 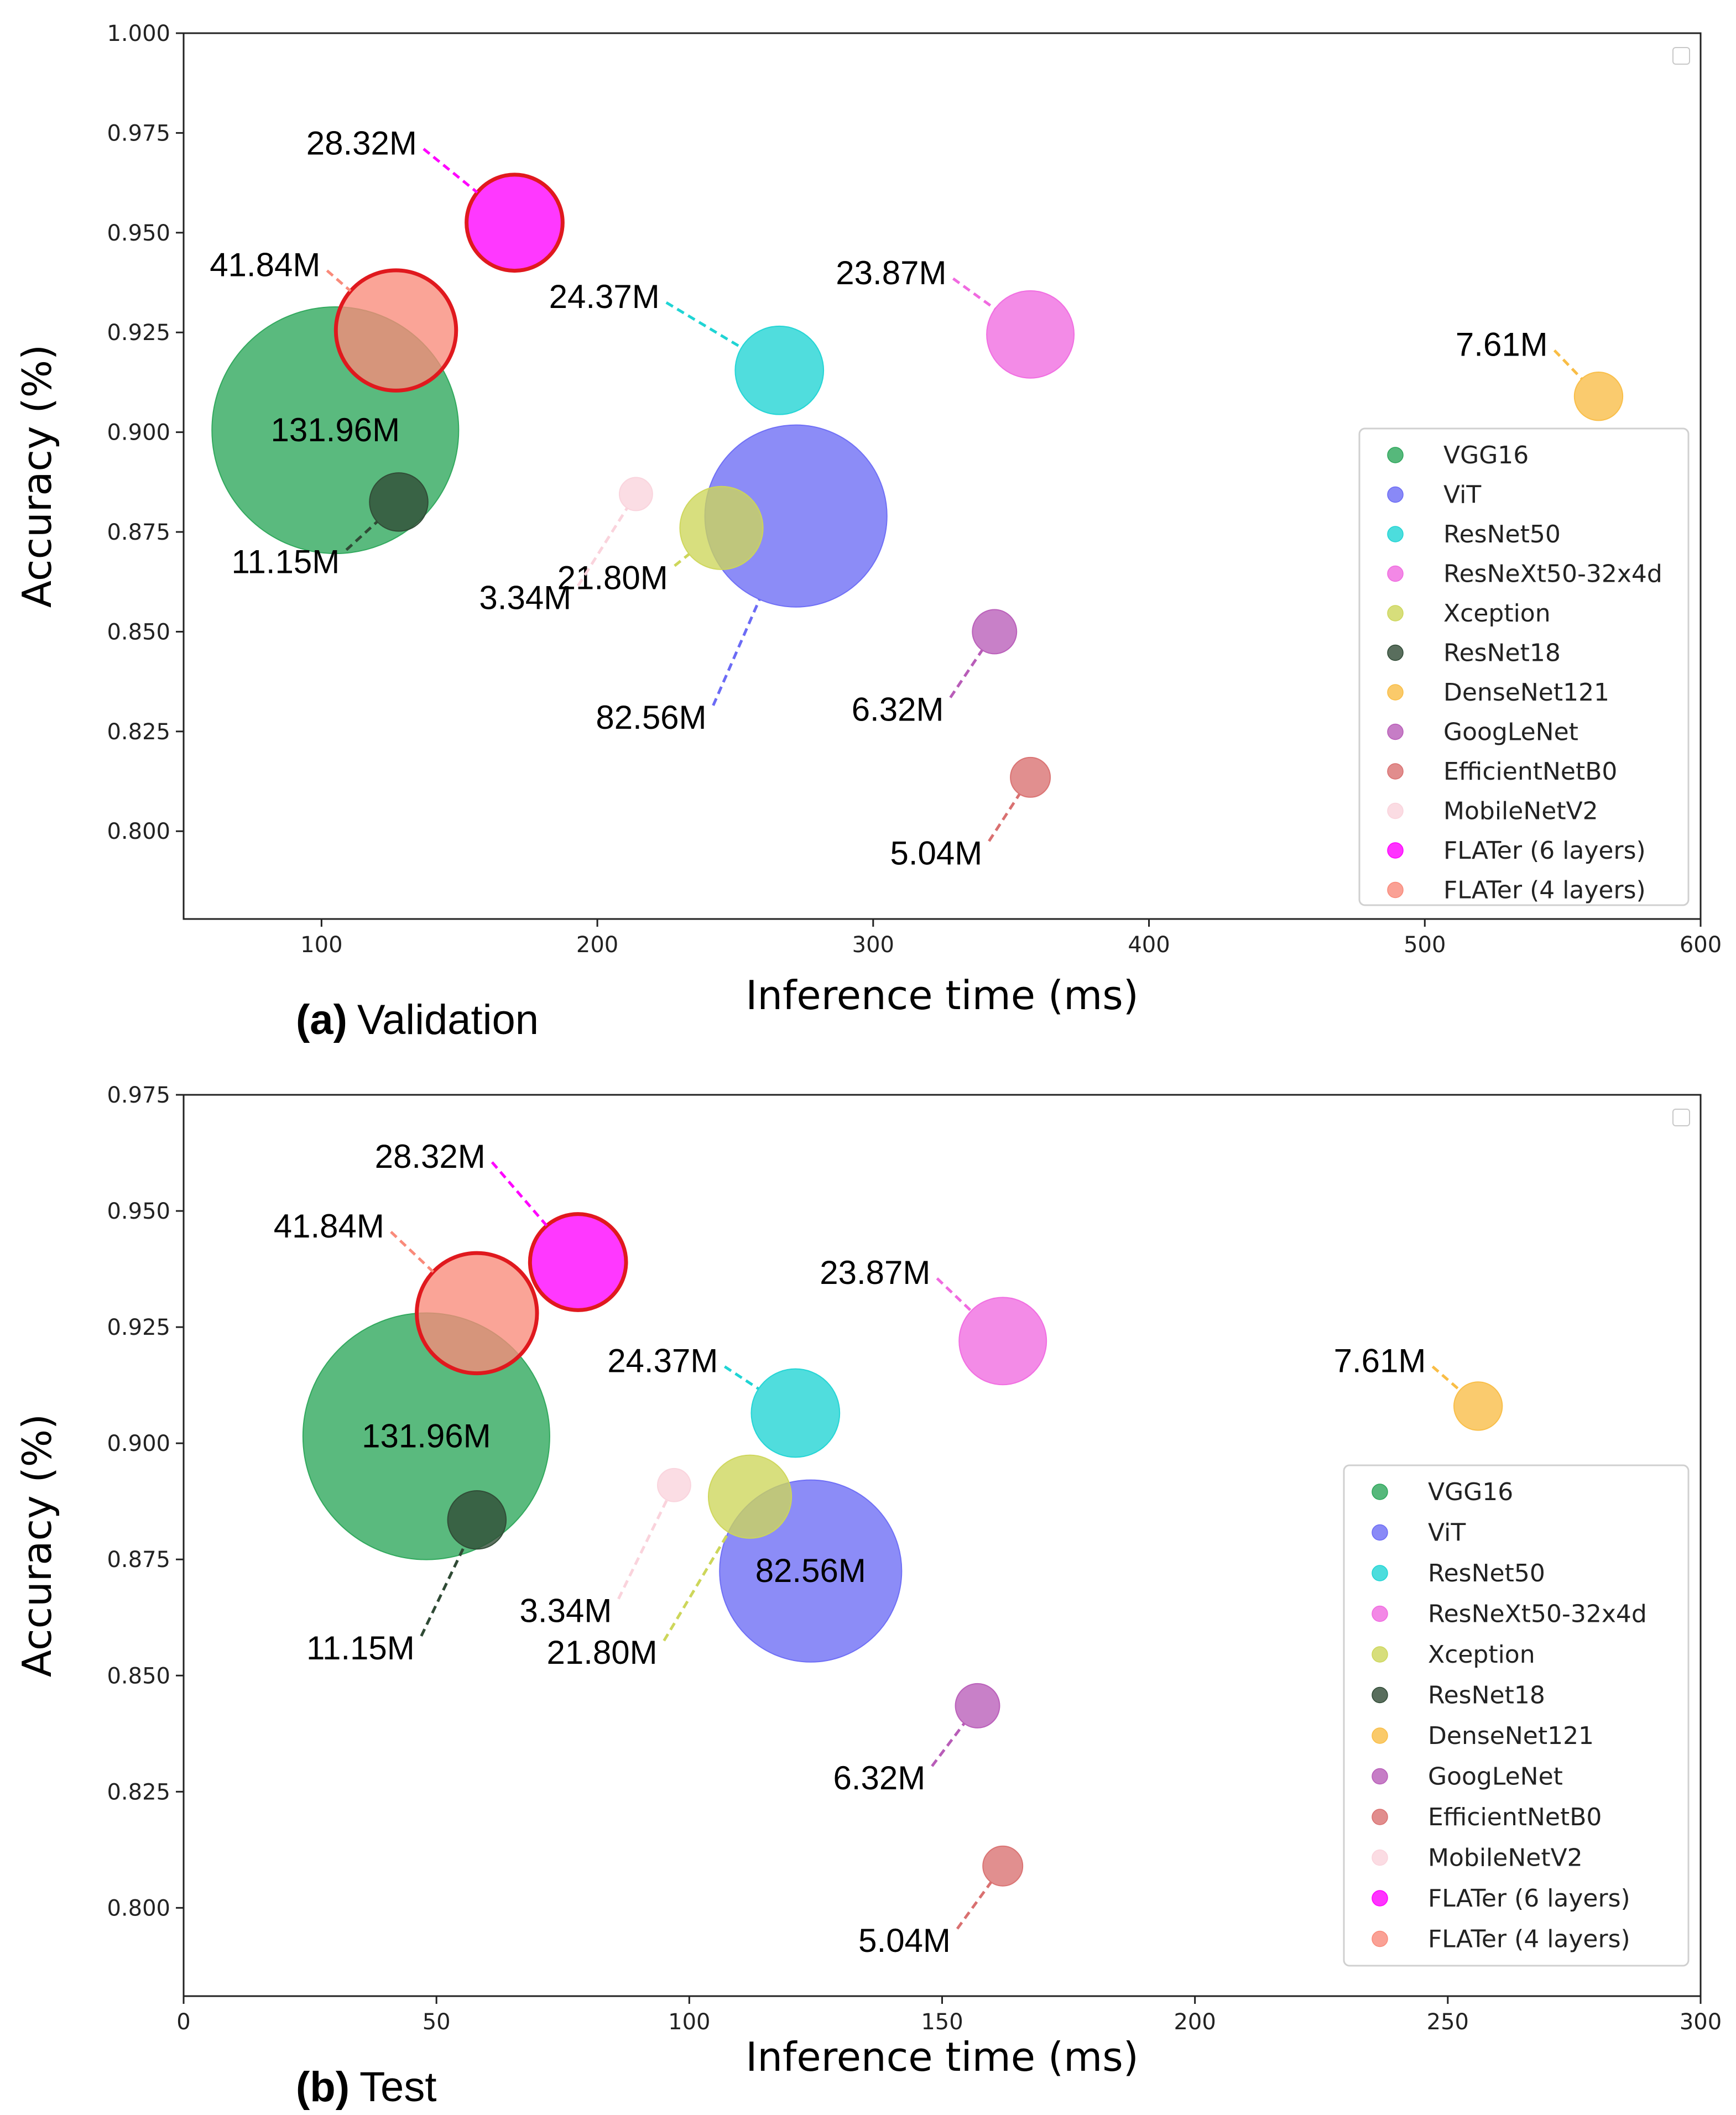 What do you see at coordinates (437, 2022) in the screenshot?
I see `x-tick-label: 50` at bounding box center [437, 2022].